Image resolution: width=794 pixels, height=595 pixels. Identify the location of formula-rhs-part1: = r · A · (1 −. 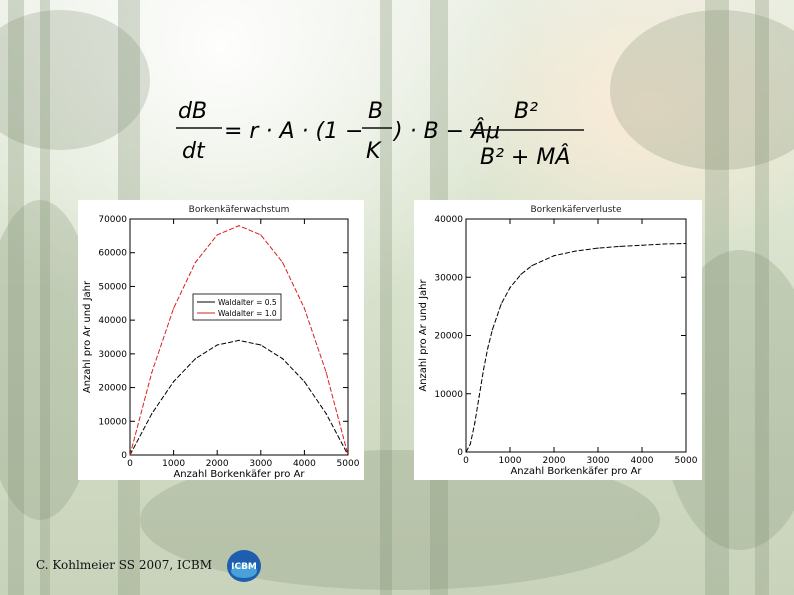
(294, 131).